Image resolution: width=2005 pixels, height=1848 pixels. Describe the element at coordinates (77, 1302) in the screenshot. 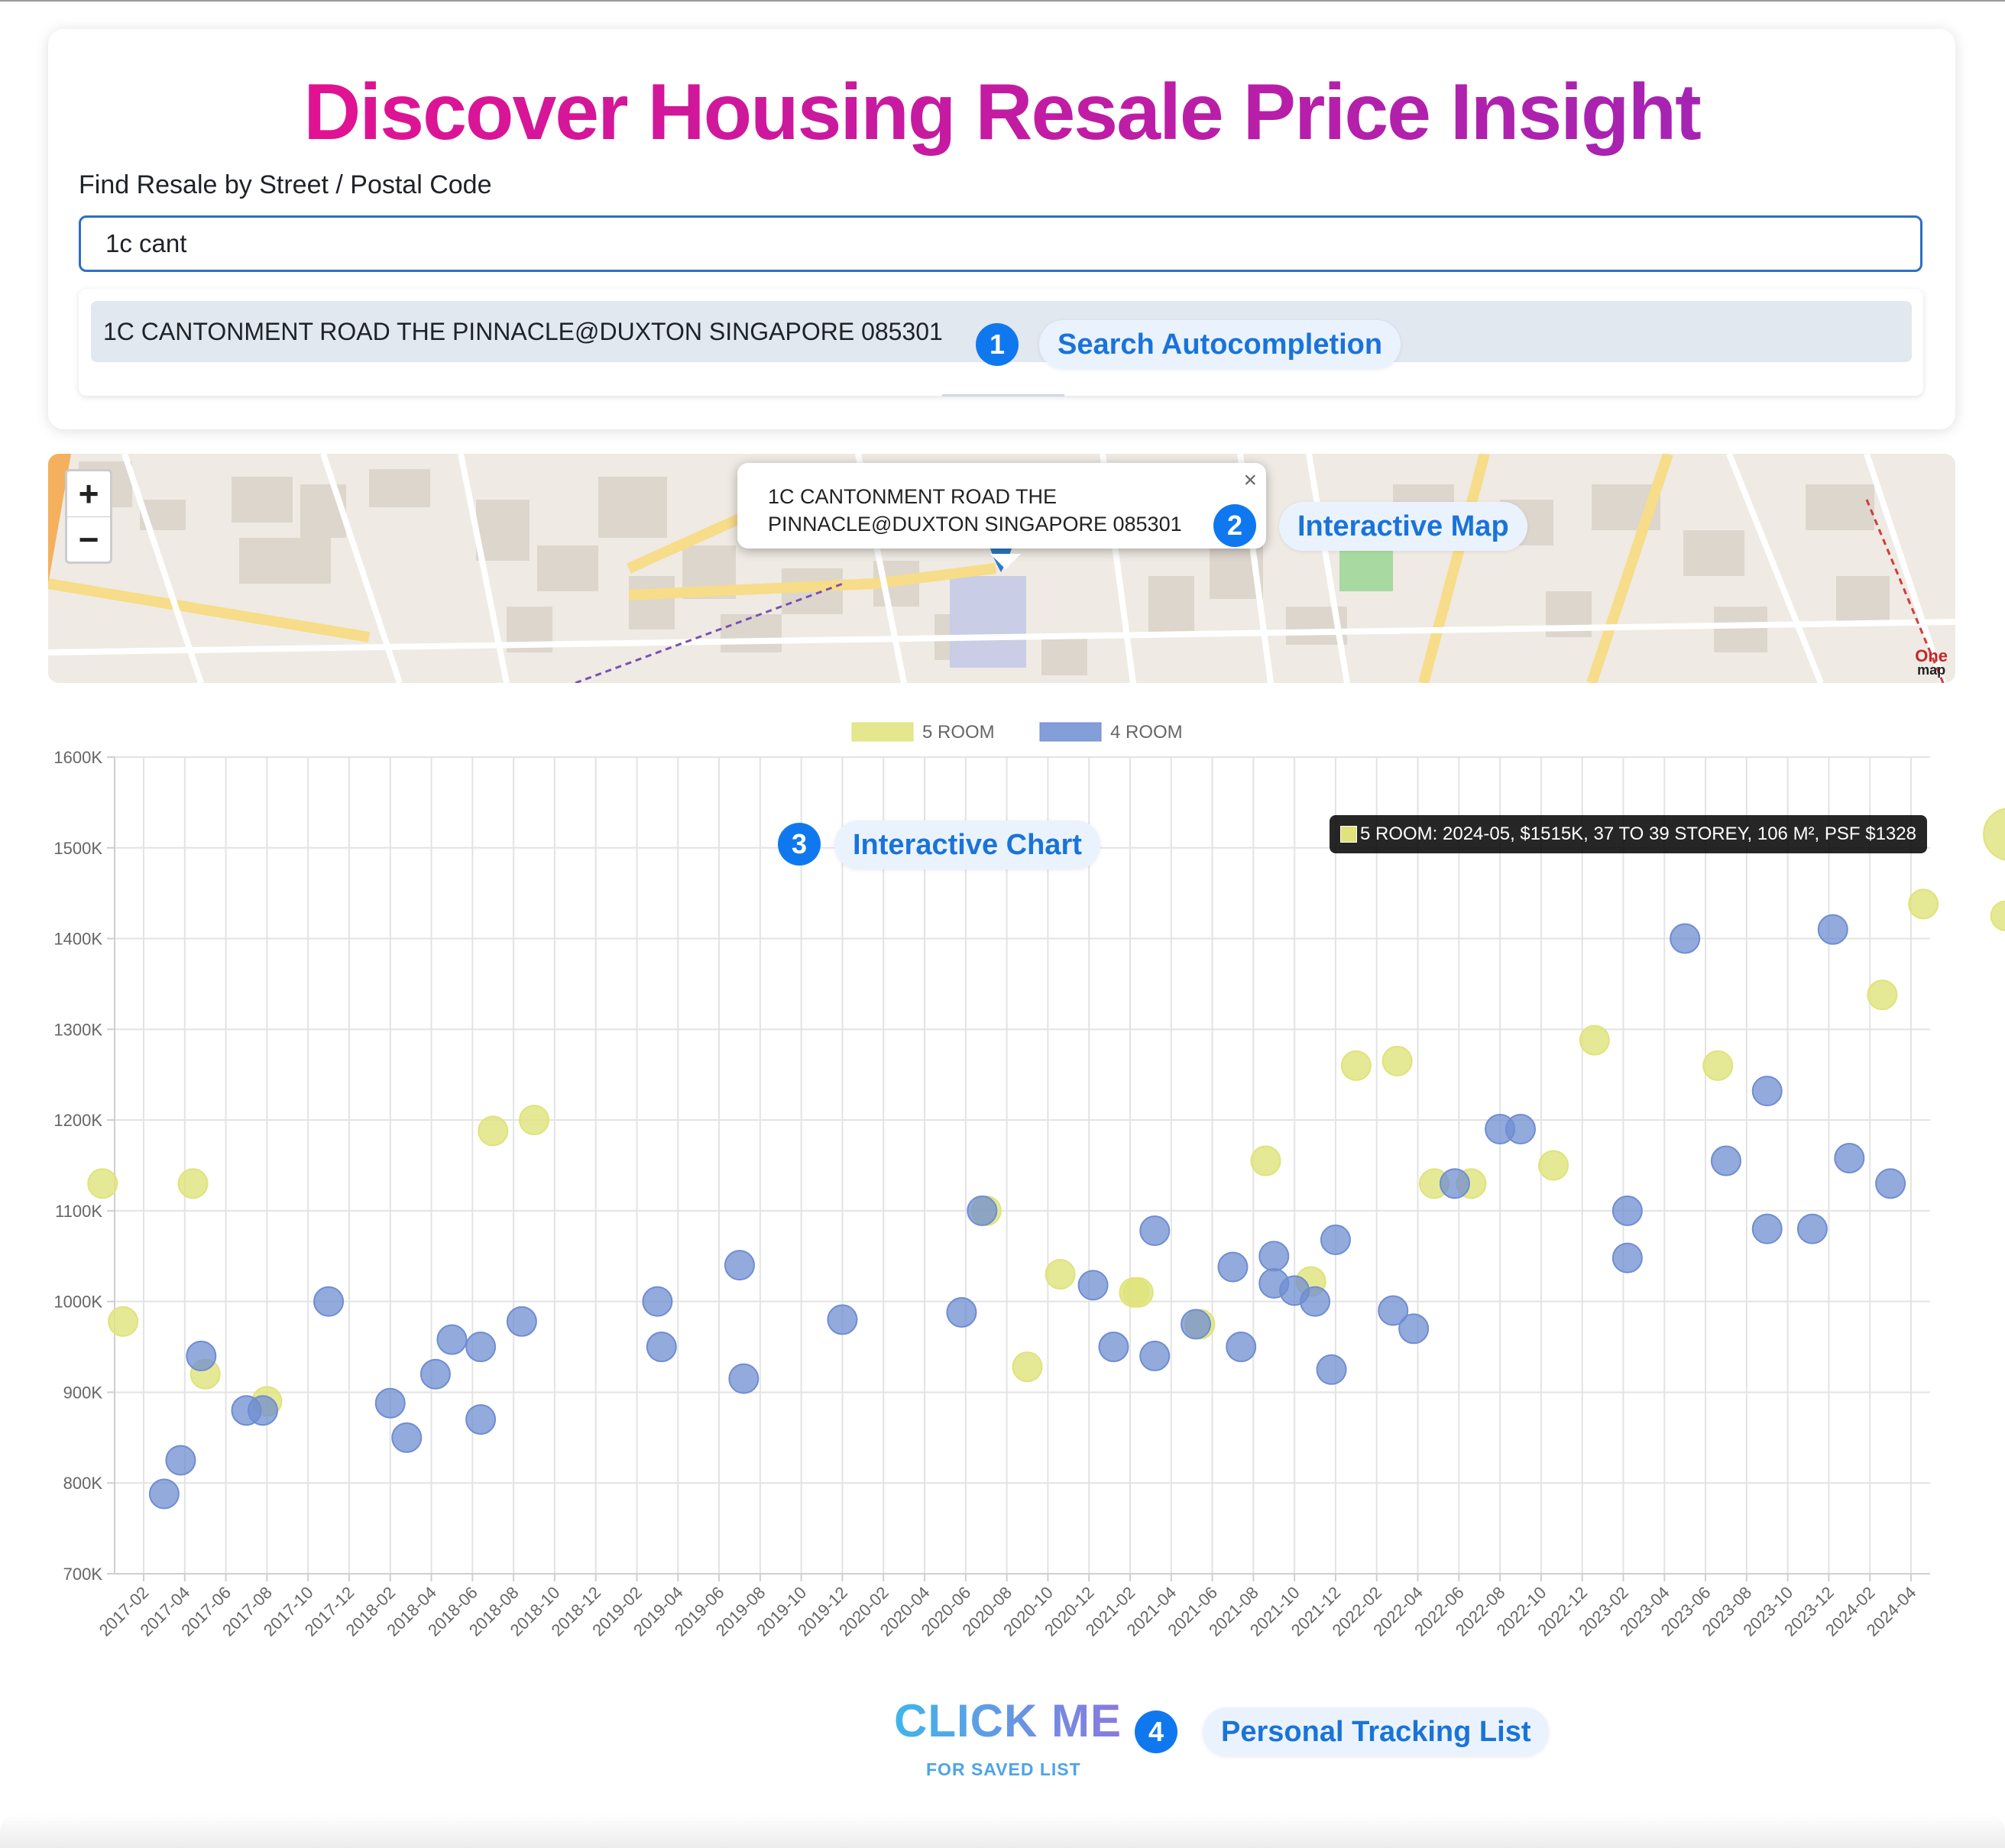

I see `y-tick-label: 1000K` at that location.